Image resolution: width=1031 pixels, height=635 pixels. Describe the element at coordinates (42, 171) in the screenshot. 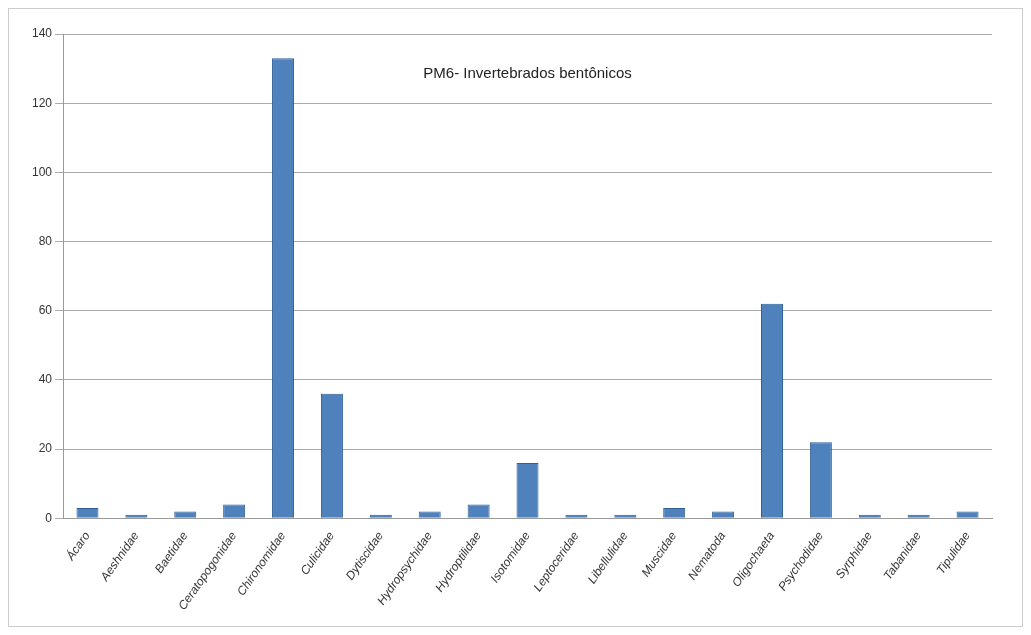

I see `y-tick-label: 100` at that location.